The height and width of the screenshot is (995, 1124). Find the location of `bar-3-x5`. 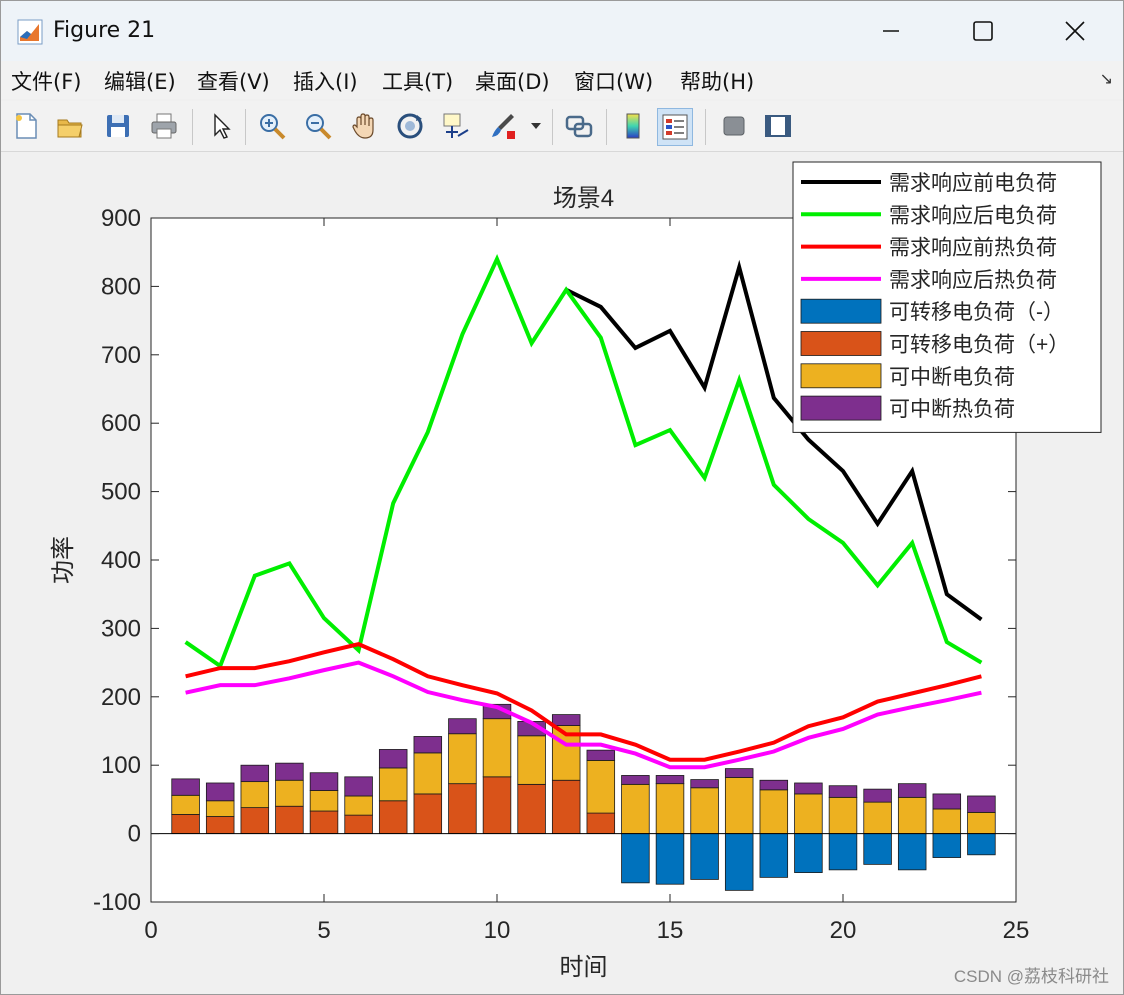

bar-3-x5 is located at coordinates (324, 801).